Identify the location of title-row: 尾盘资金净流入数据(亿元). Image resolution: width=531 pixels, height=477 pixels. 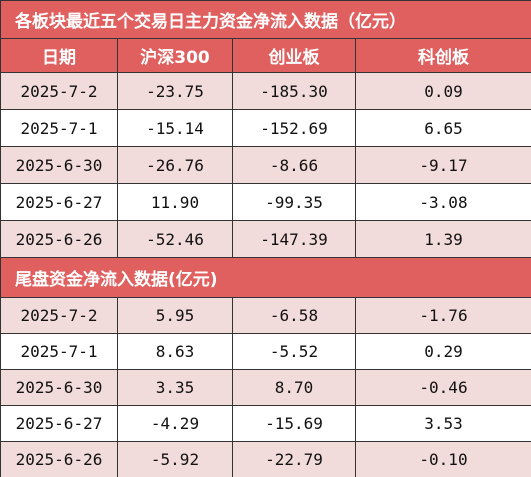
(265, 277).